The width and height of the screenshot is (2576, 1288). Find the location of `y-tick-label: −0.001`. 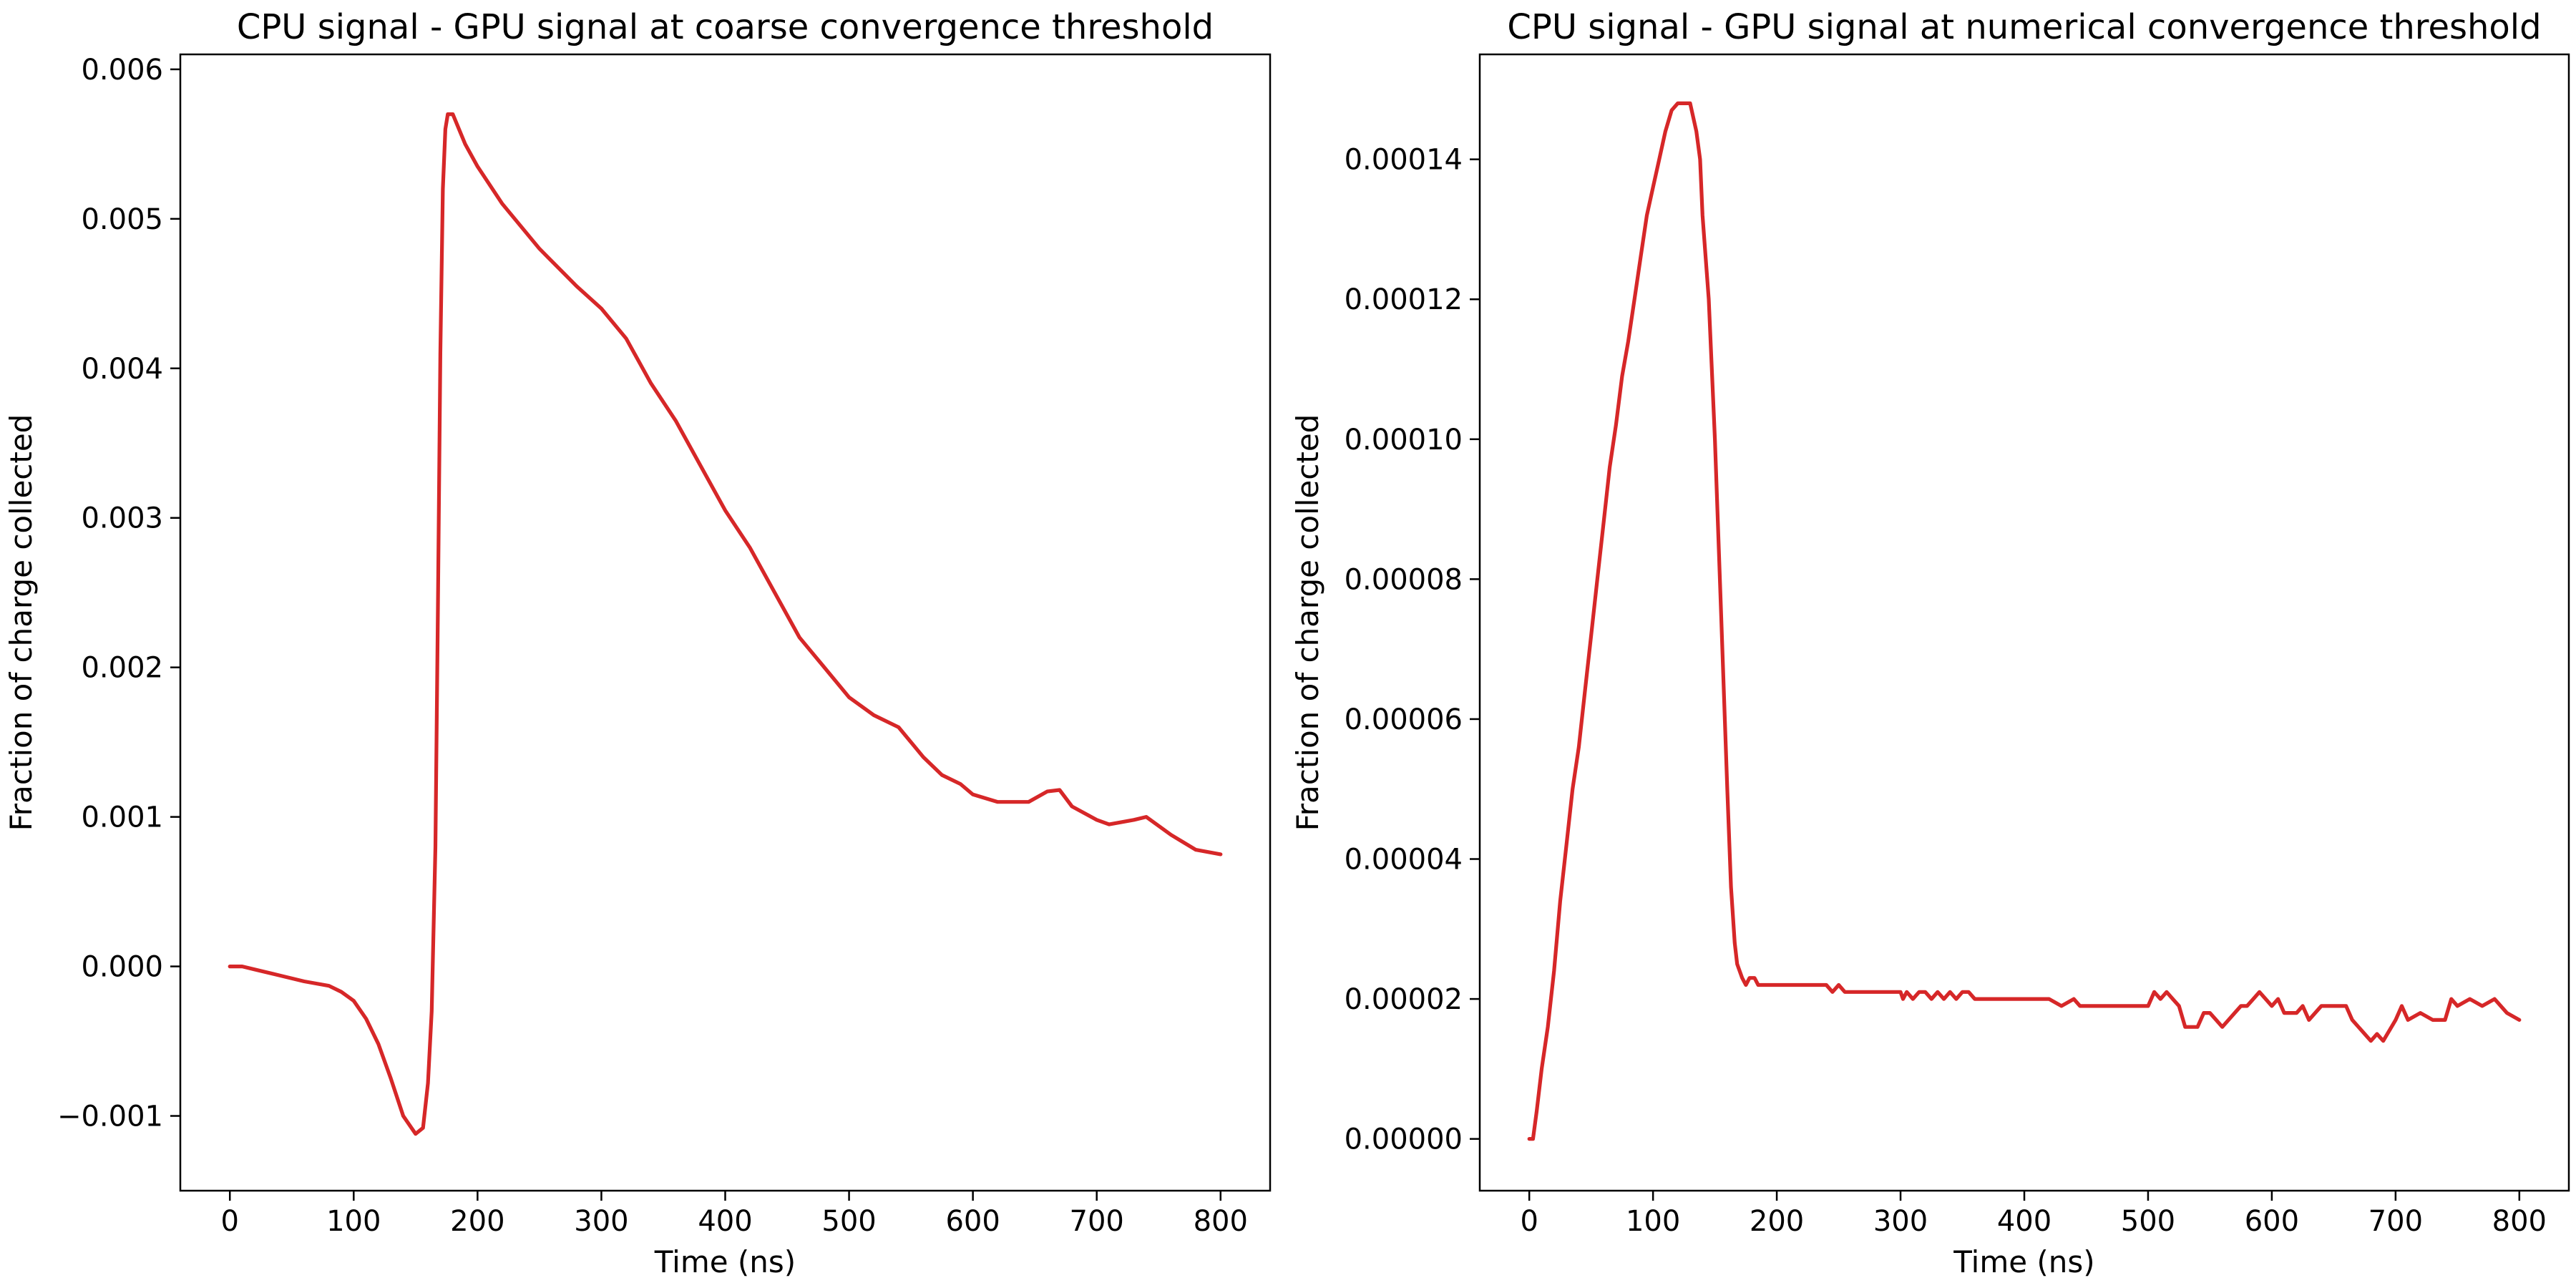

y-tick-label: −0.001 is located at coordinates (110, 1117).